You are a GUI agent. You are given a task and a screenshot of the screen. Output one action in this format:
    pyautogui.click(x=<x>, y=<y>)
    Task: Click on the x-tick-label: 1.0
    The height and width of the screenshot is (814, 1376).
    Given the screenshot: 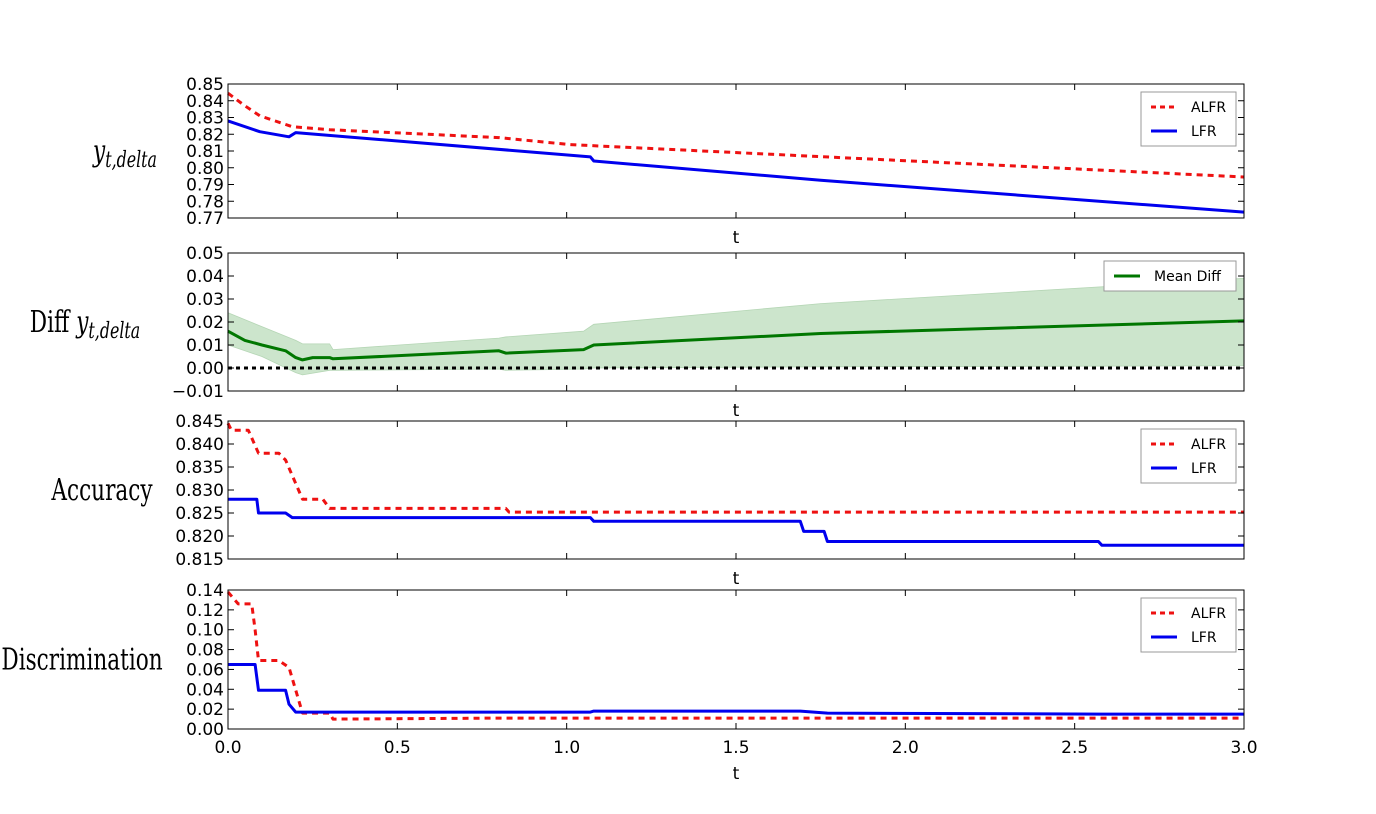 What is the action you would take?
    pyautogui.click(x=566, y=748)
    